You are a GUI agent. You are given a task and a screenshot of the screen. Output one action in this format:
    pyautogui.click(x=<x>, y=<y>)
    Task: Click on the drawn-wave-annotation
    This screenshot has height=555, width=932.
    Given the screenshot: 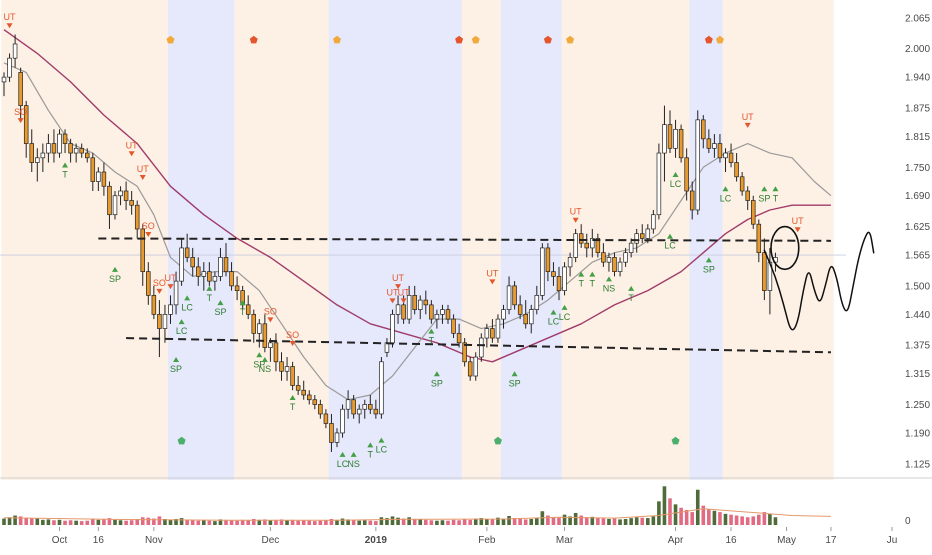 What is the action you would take?
    pyautogui.click(x=819, y=281)
    